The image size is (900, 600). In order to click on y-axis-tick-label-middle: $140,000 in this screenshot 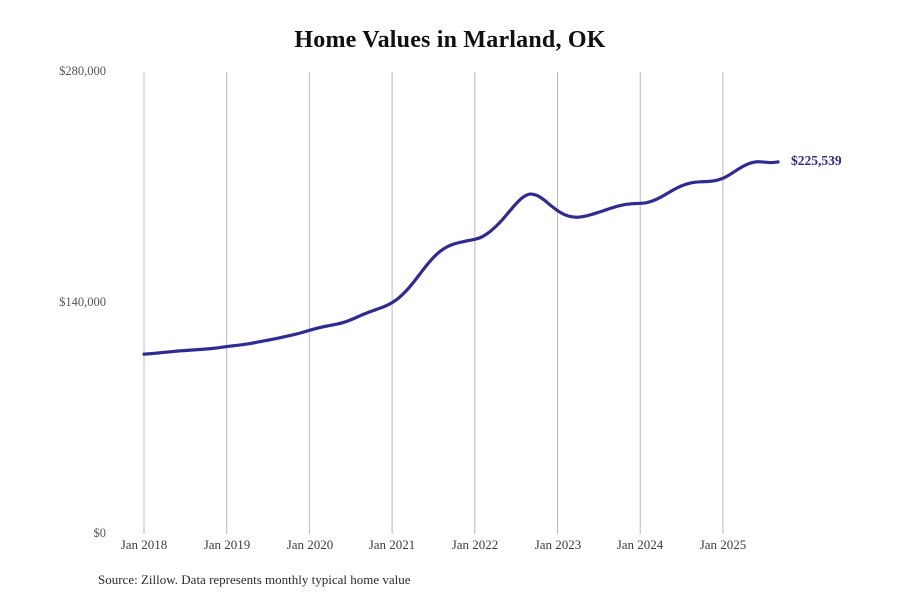, I will do `click(82, 302)`.